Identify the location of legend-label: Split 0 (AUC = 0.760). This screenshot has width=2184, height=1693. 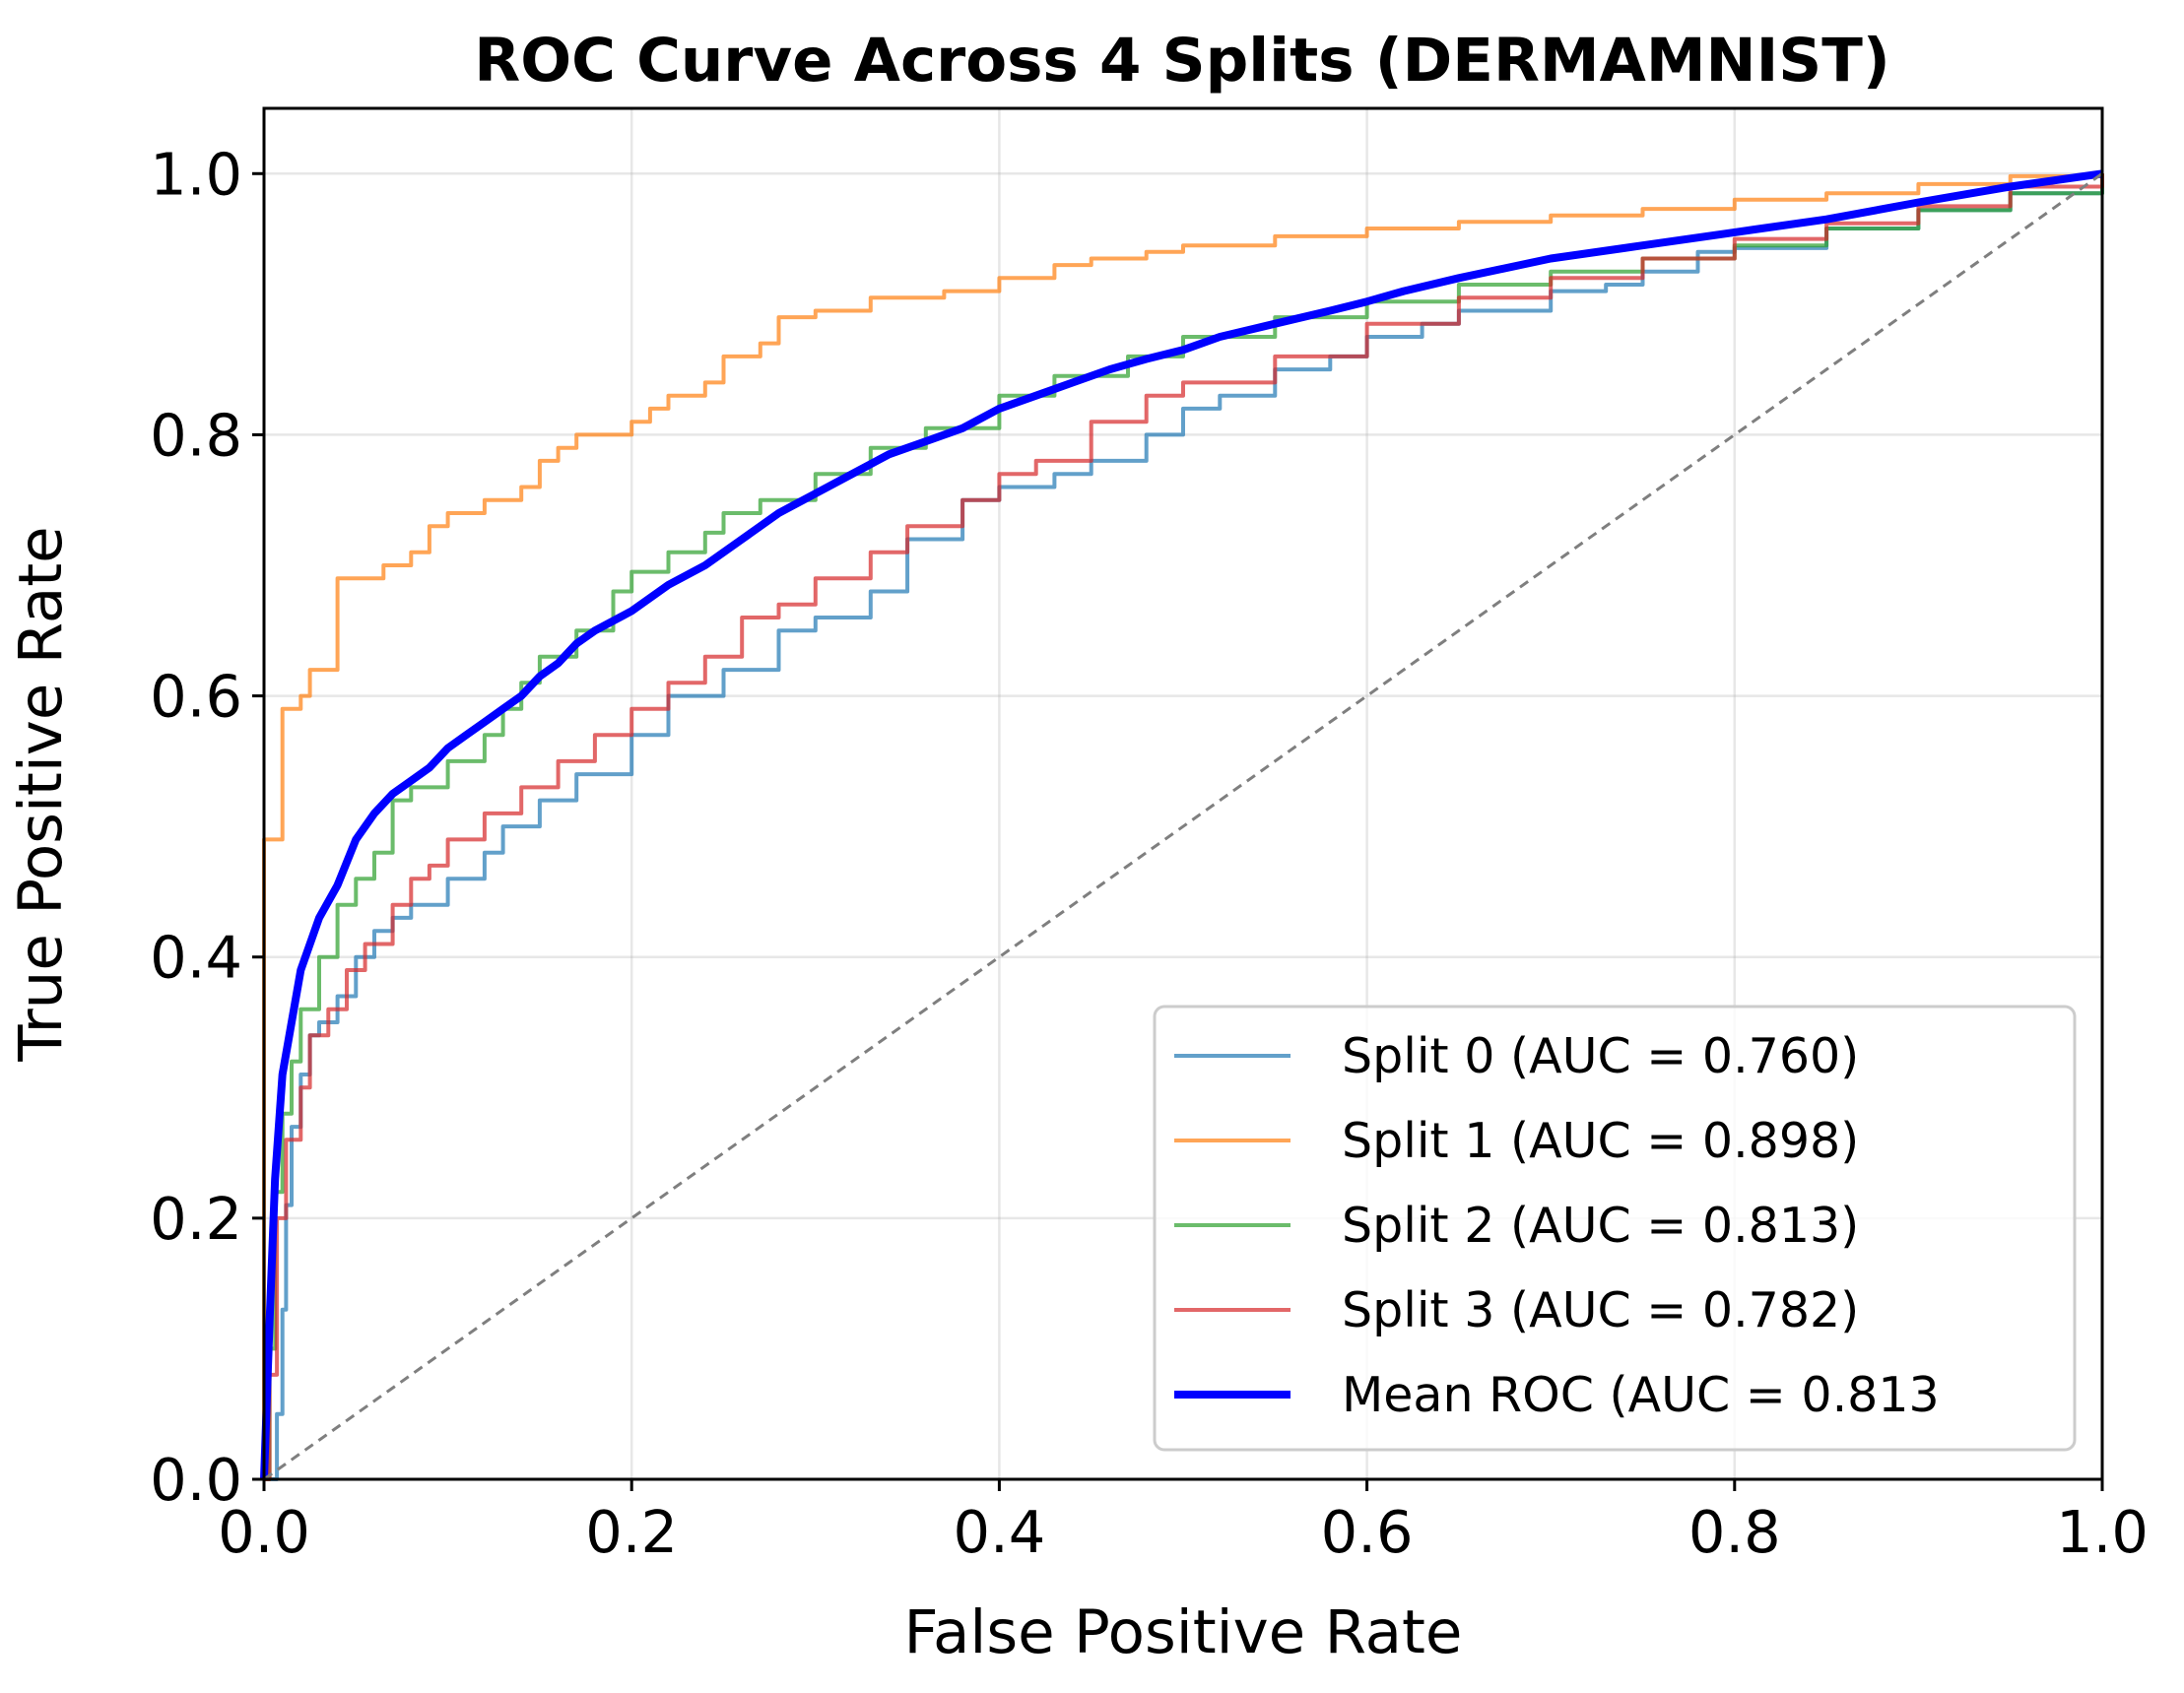
(1600, 1056).